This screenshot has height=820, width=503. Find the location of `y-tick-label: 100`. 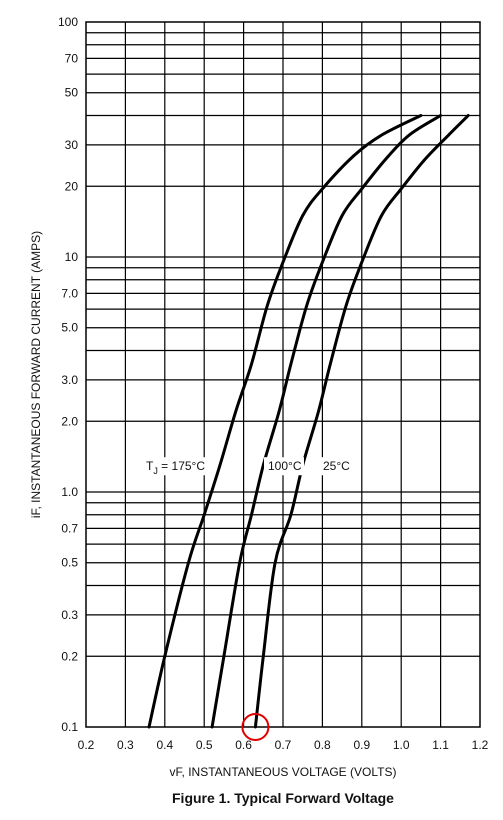

y-tick-label: 100 is located at coordinates (68, 22).